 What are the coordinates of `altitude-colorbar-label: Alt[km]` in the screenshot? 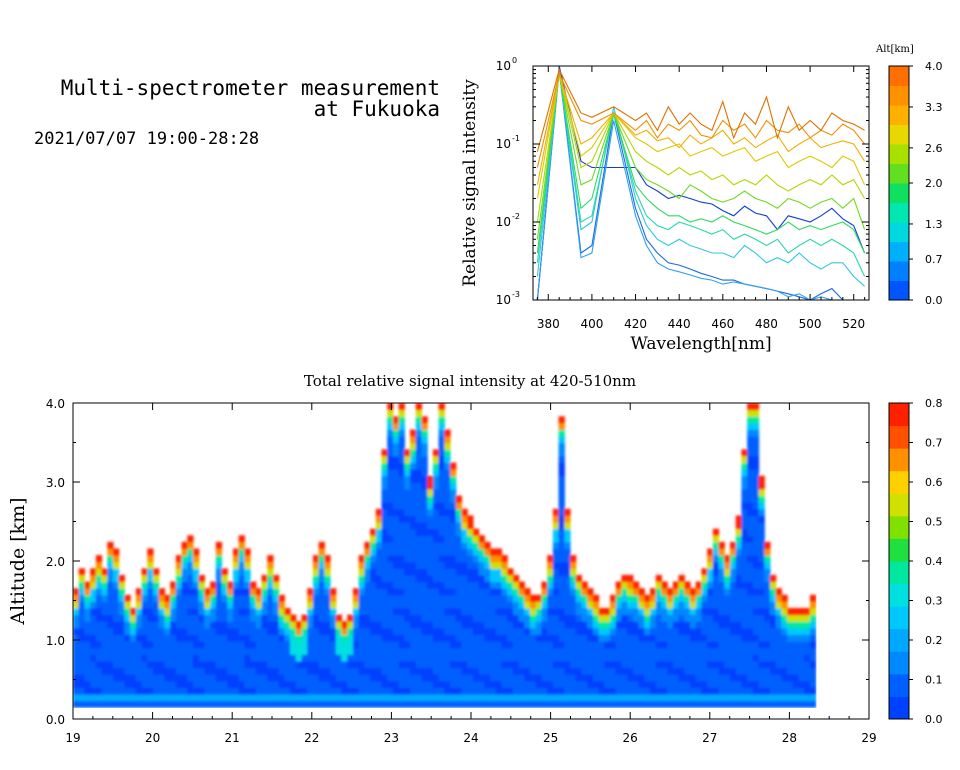 It's located at (894, 49).